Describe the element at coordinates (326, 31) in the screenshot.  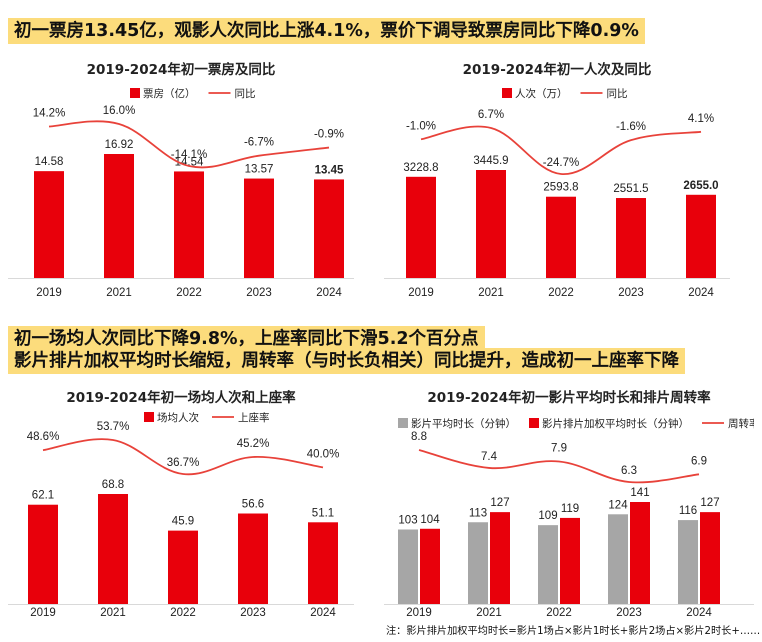
I see `headline-box-office: 初一票房13.45亿，观影人次同比上涨4.1%，票价下调导致票房同比下降0.9%` at that location.